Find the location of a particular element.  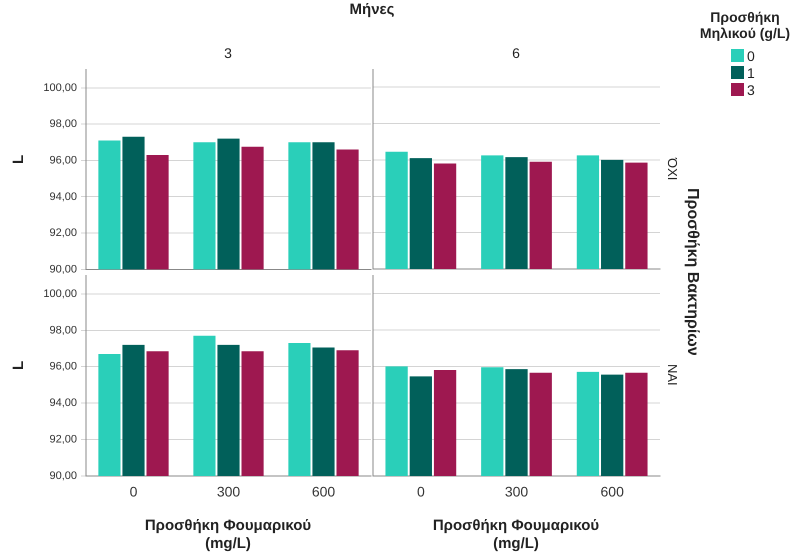

chart-title: 6 is located at coordinates (516, 53).